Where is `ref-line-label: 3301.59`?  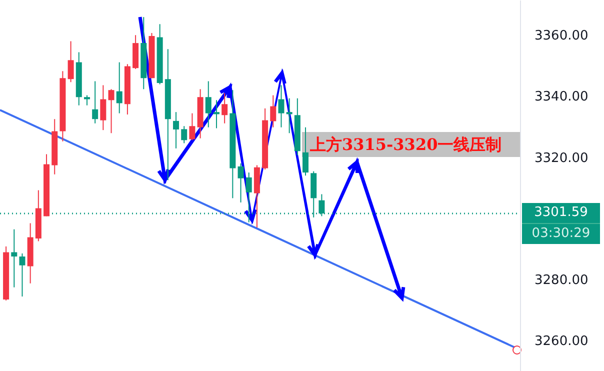
ref-line-label: 3301.59 is located at coordinates (561, 213).